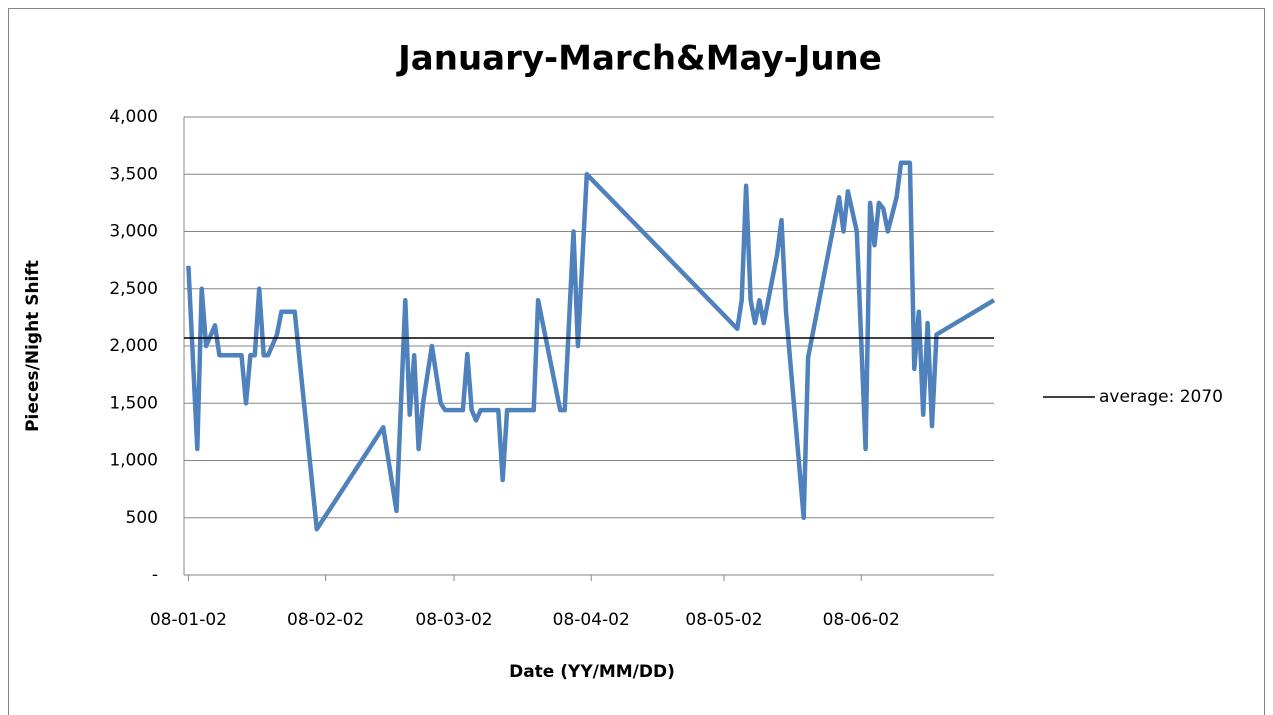 This screenshot has height=715, width=1273. What do you see at coordinates (188, 620) in the screenshot?
I see `x-tick-label: 08-01-02` at bounding box center [188, 620].